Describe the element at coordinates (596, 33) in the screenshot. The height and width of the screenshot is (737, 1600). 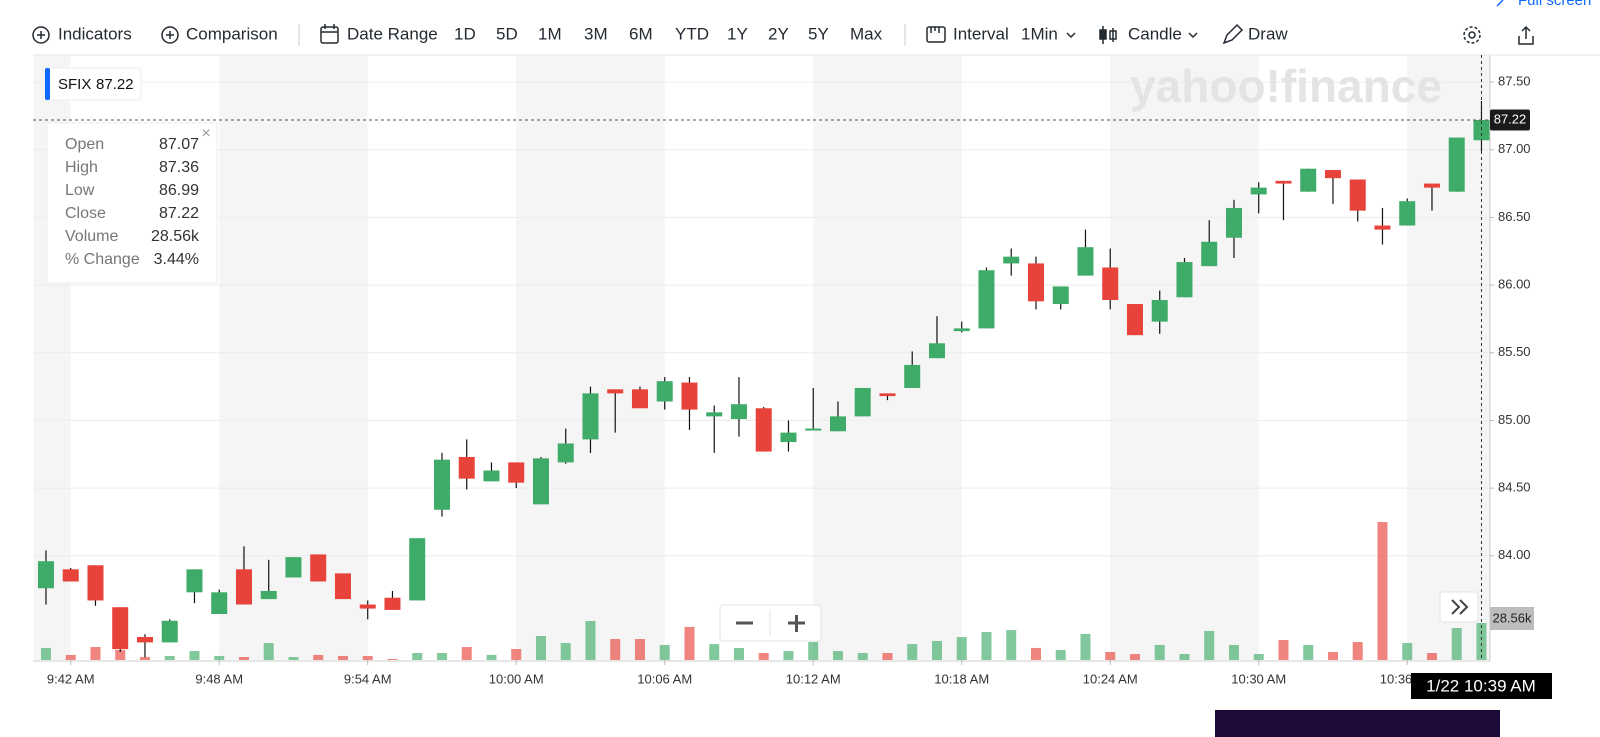
I see `toolbar-item: 3M` at that location.